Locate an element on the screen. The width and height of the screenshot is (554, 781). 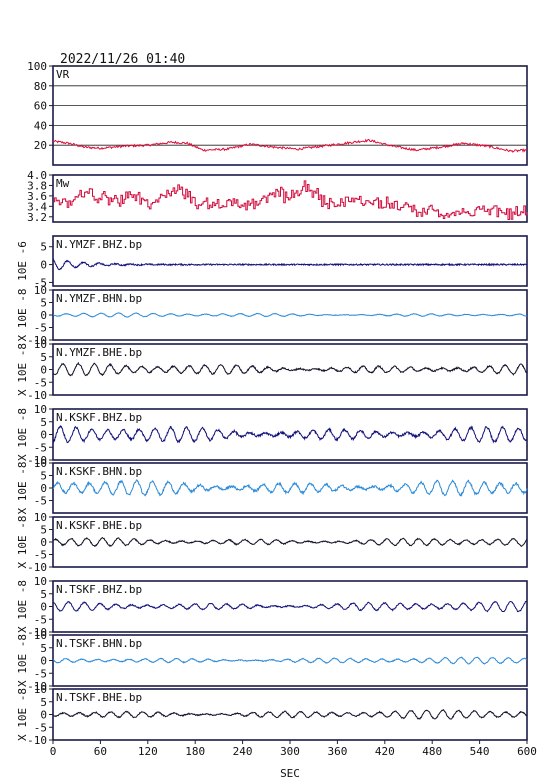
y-tick-label: 20 is located at coordinates (40, 145).